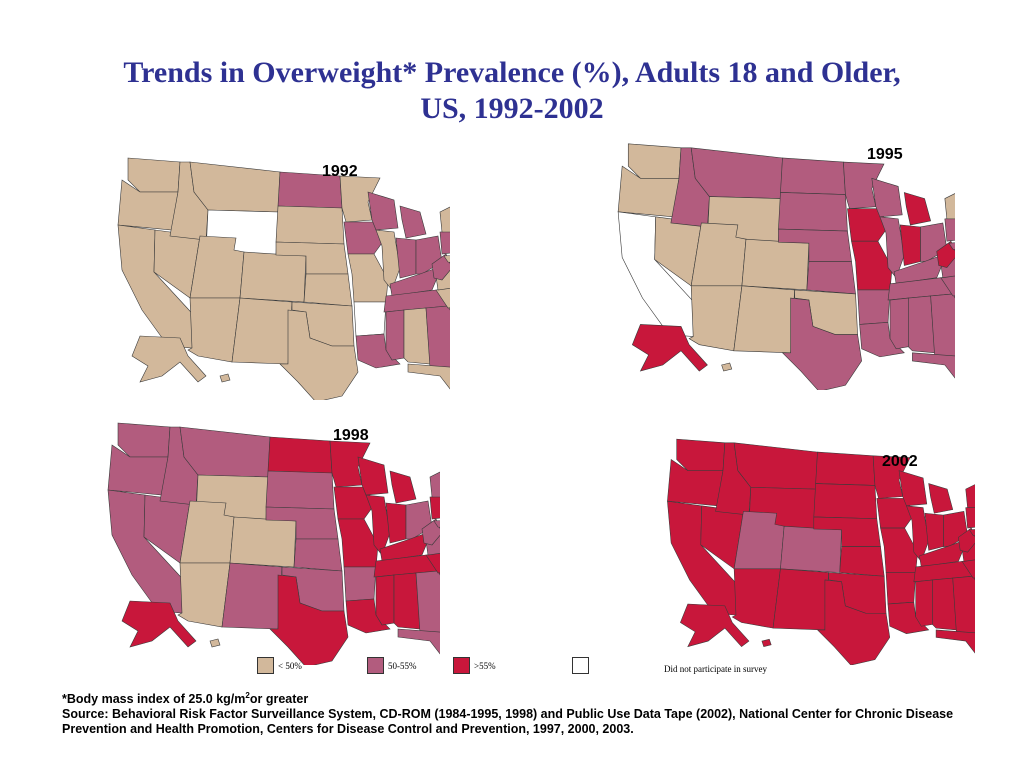 Image resolution: width=1024 pixels, height=768 pixels. What do you see at coordinates (360, 584) in the screenshot?
I see `state-ar-1998` at bounding box center [360, 584].